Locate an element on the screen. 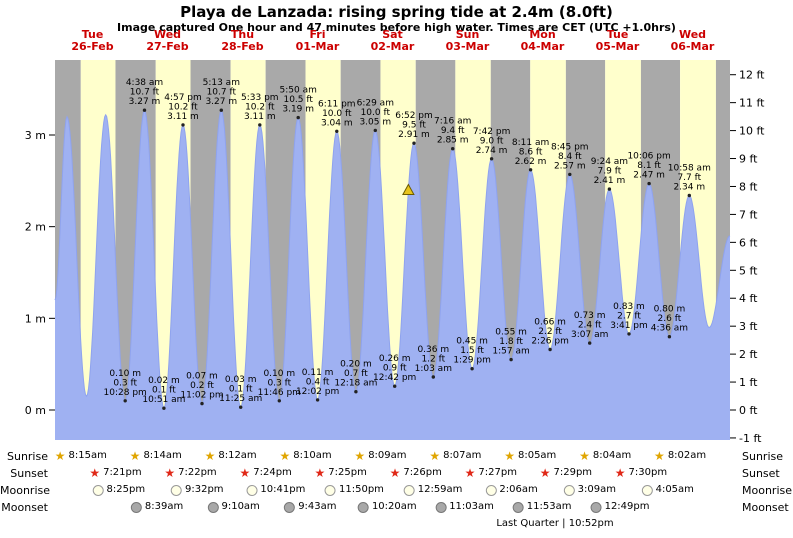 This screenshot has height=538, width=793. moonrise-entry: 10:41pm is located at coordinates (275, 490).